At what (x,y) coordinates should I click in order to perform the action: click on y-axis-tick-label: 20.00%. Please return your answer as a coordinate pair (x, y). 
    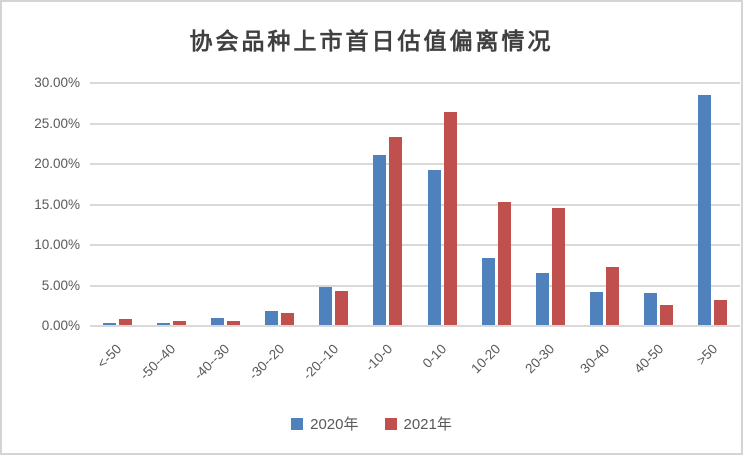
    Looking at the image, I should click on (57, 163).